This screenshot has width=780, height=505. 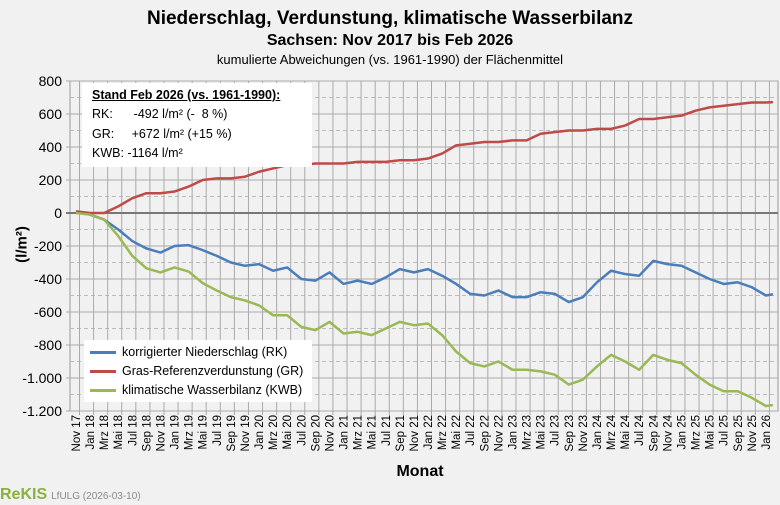 What do you see at coordinates (212, 390) in the screenshot?
I see `legend-label-kwb: klimatische Wasserbilanz (KWB)` at bounding box center [212, 390].